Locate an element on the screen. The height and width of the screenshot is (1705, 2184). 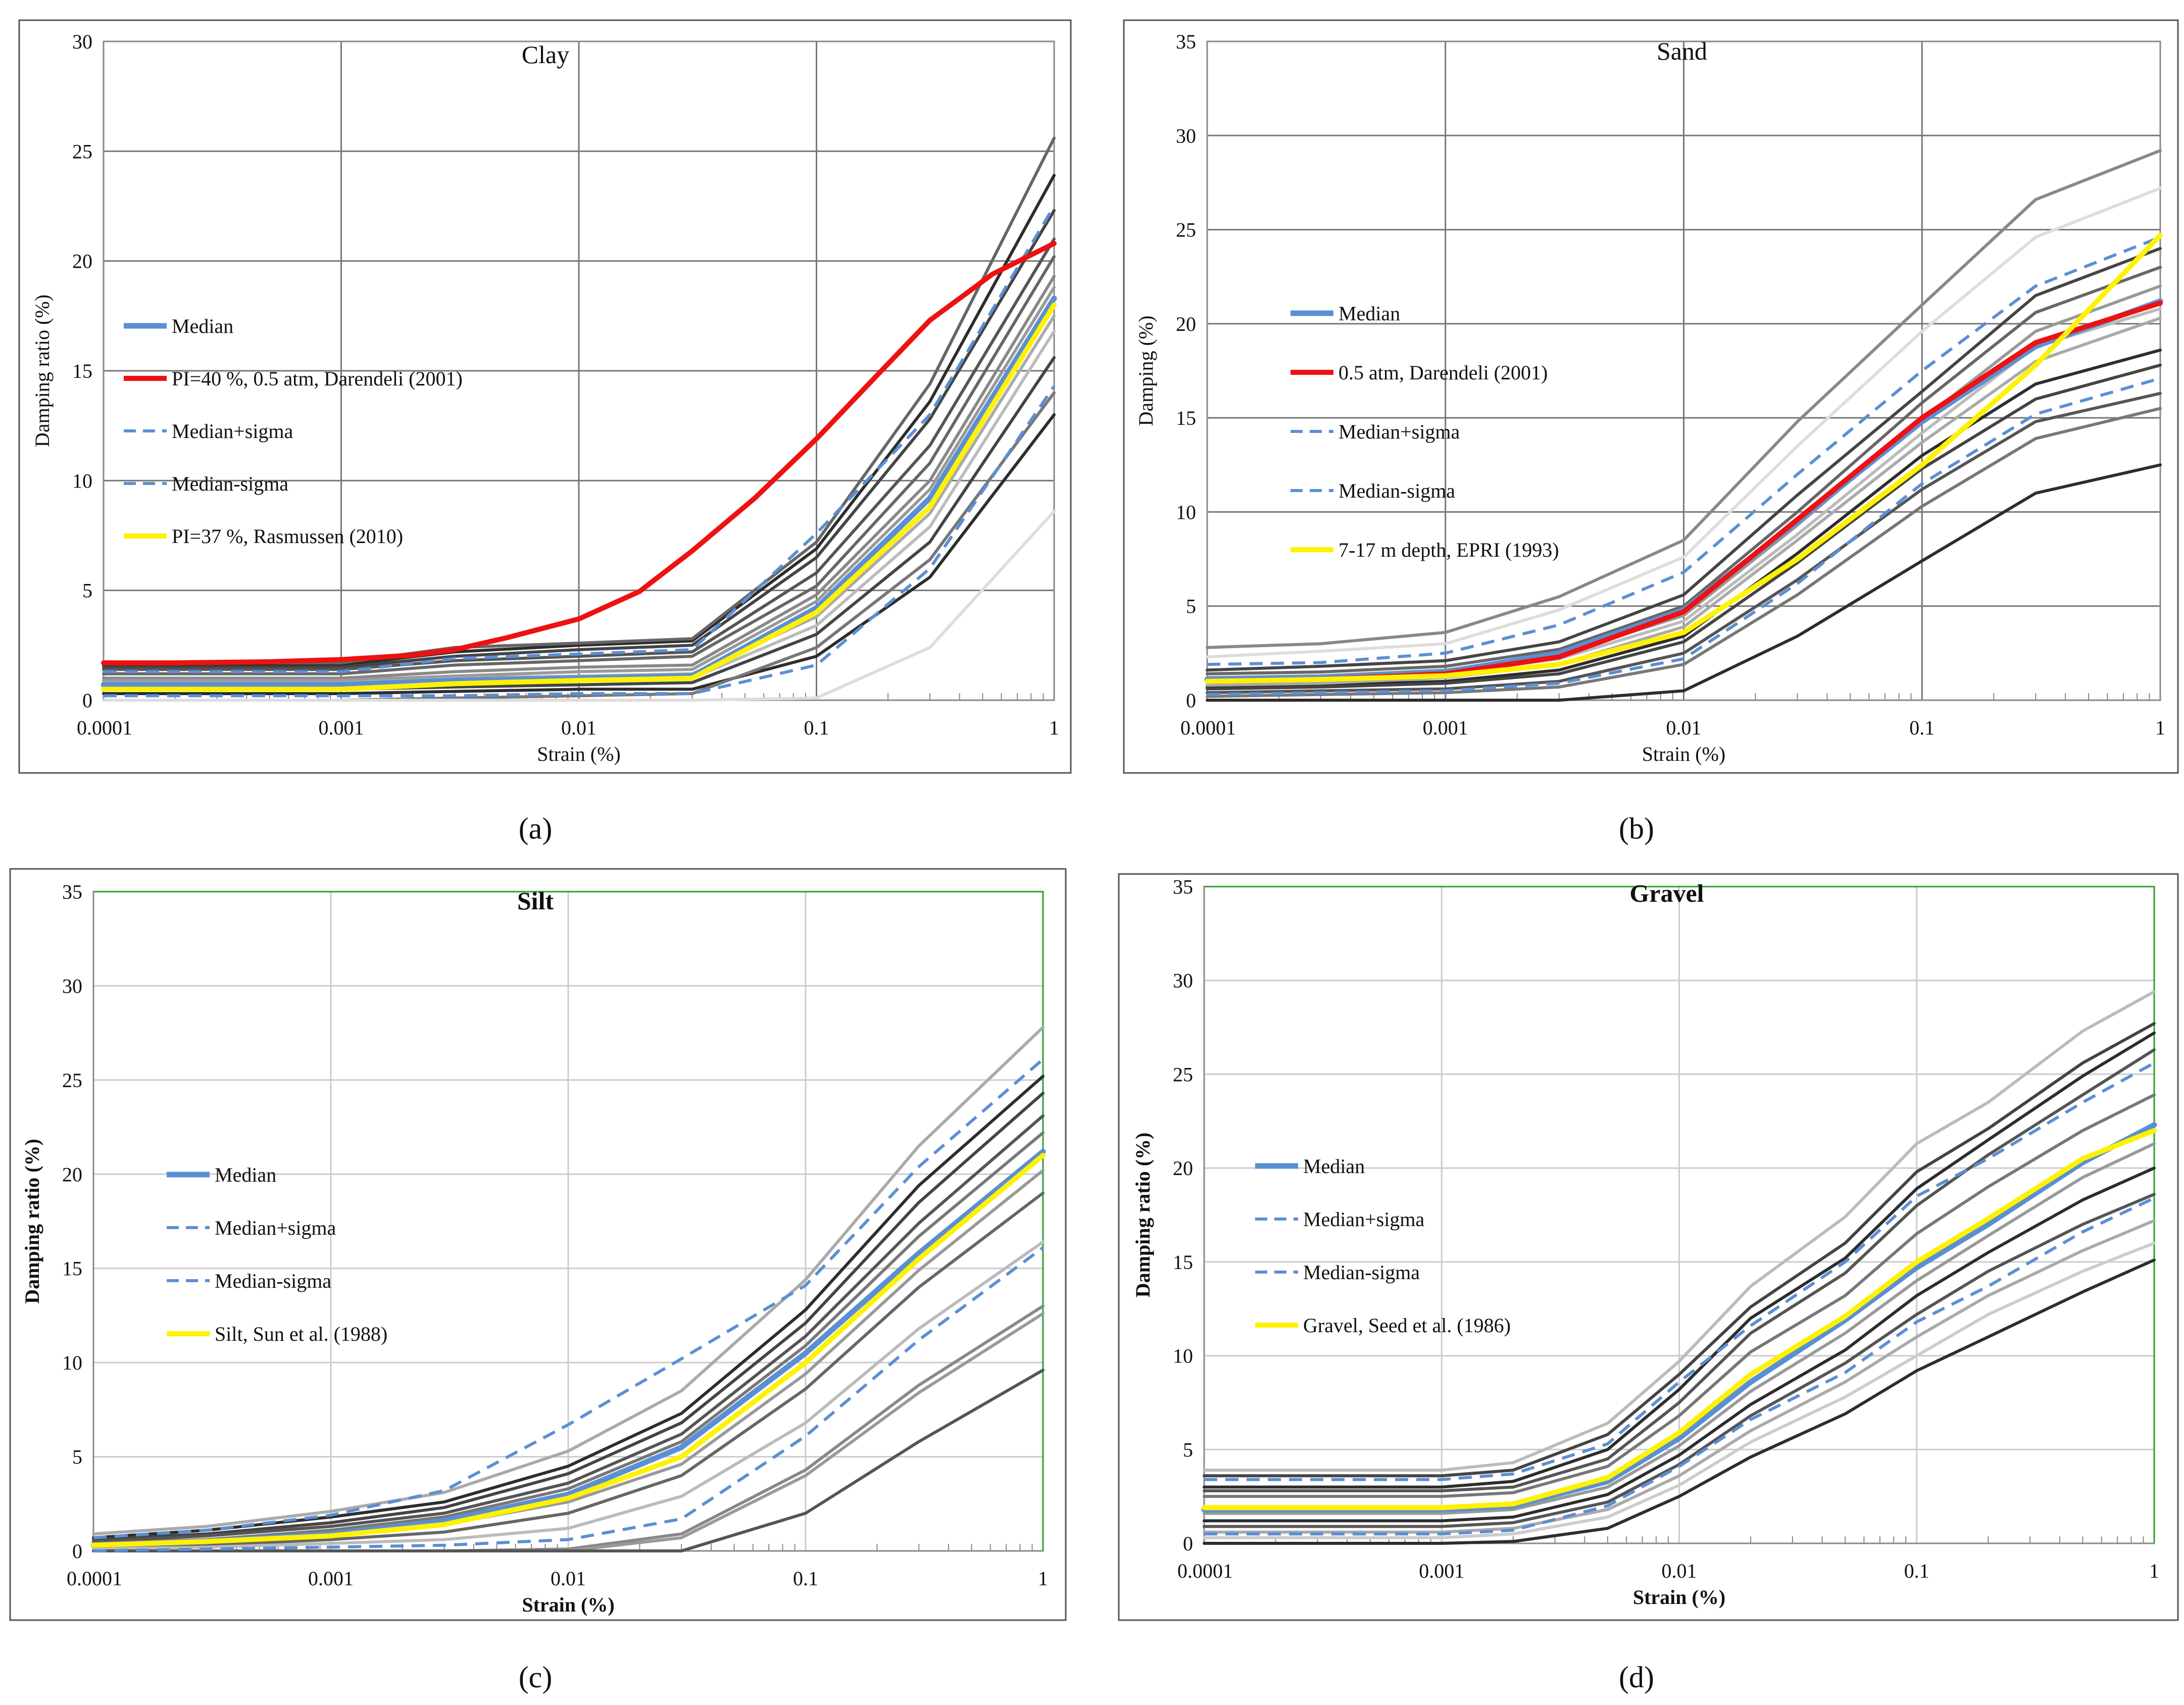
legend-label: PI=40 %, 0.5 atm, Darendeli (2001) is located at coordinates (317, 378).